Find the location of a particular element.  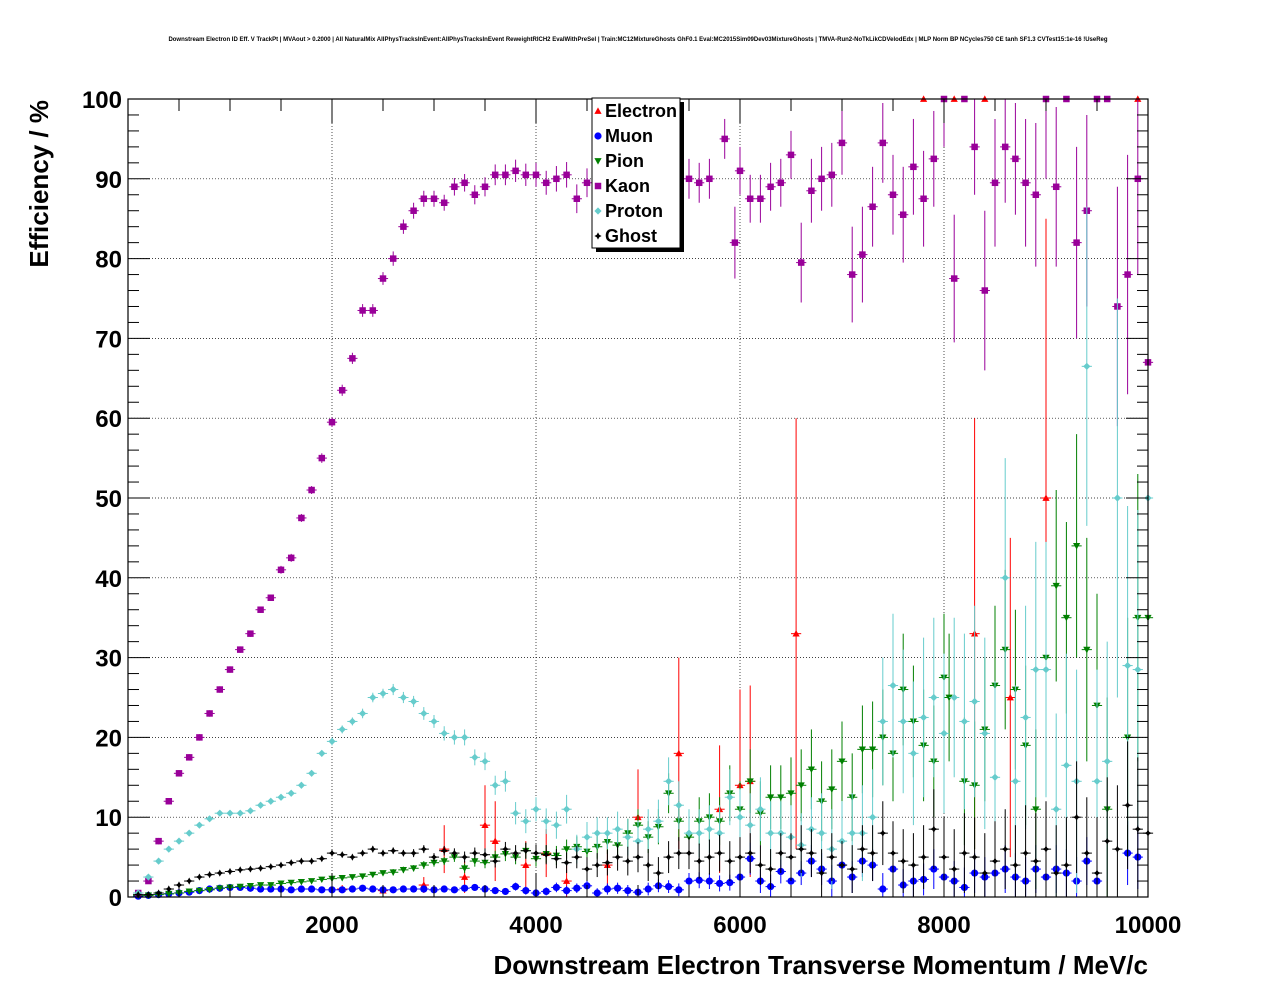

legend-label-pion: Pion is located at coordinates (624, 161).